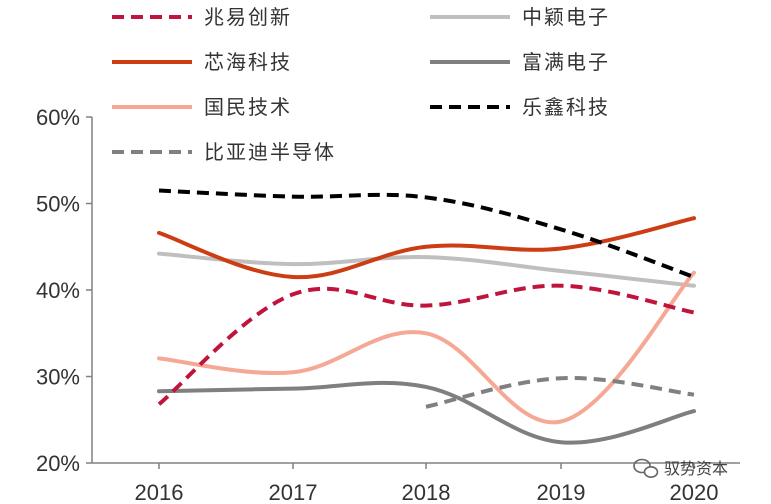  I want to click on watermark: 驭势资本, so click(680, 468).